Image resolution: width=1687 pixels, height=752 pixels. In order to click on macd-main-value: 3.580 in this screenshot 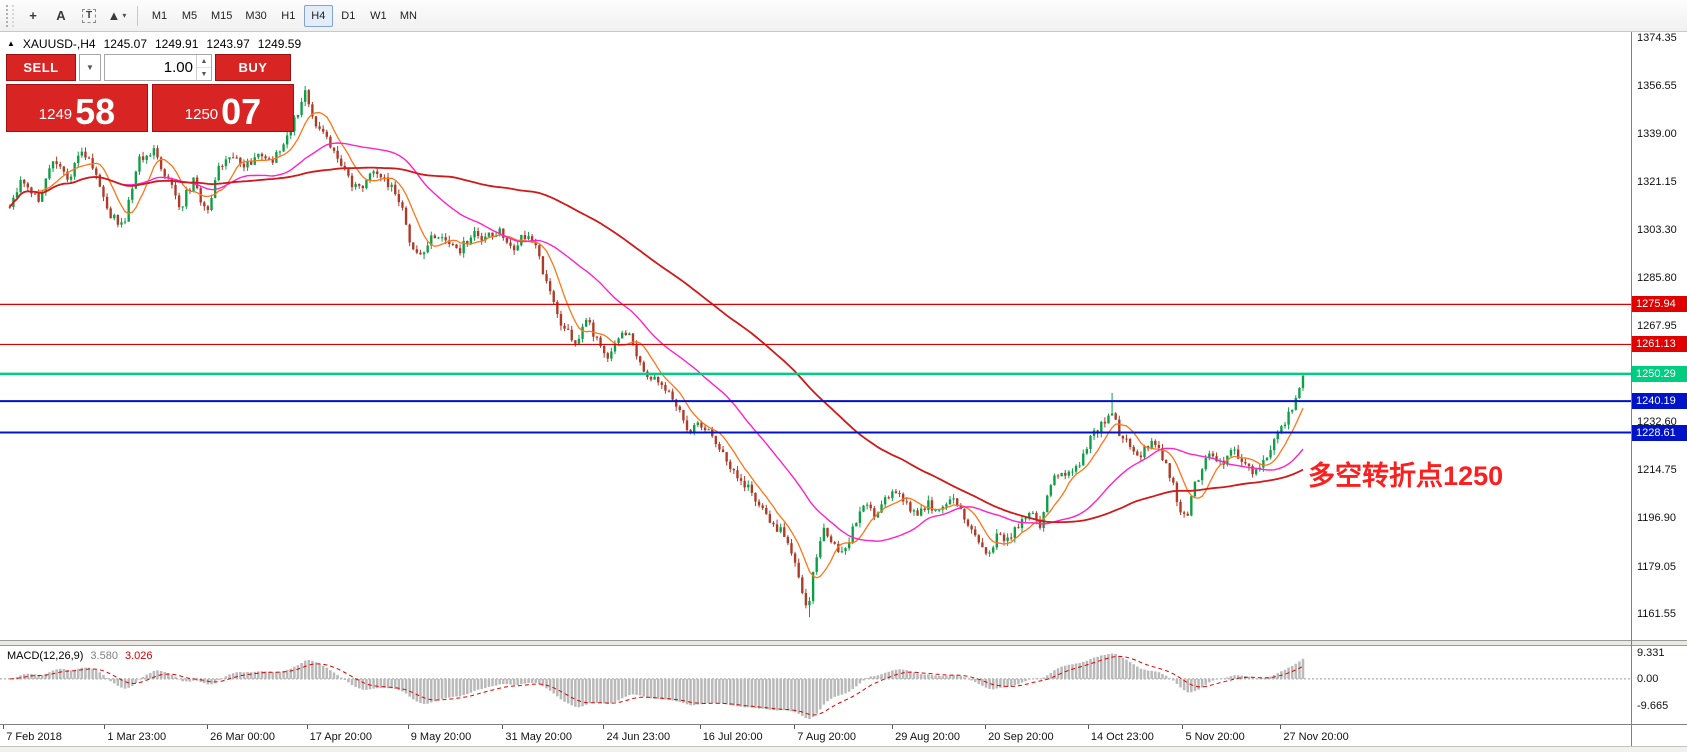, I will do `click(104, 656)`.